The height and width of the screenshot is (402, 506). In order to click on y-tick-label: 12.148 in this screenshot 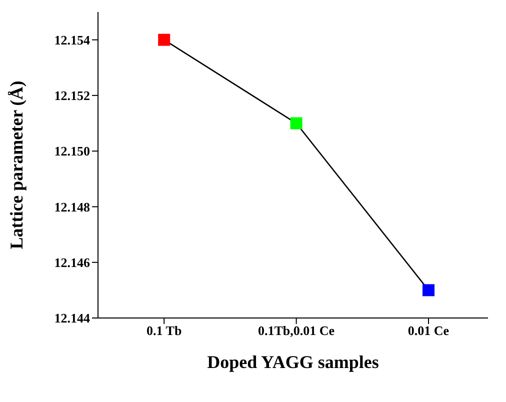, I will do `click(72, 206)`.